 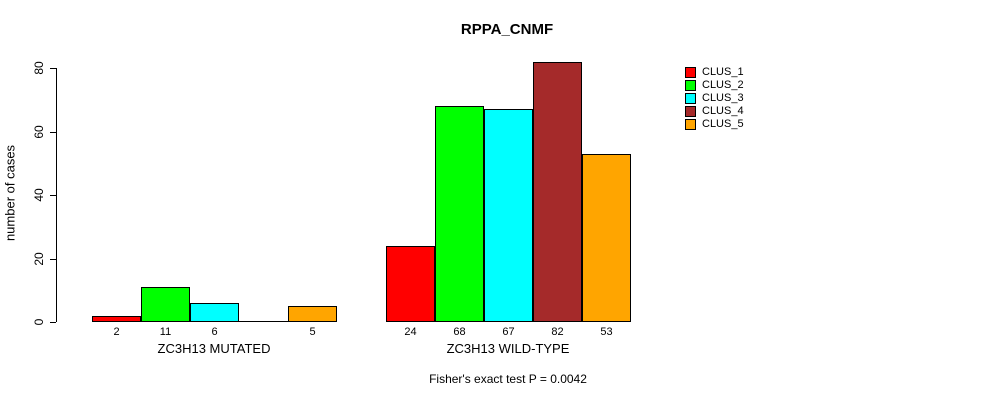 What do you see at coordinates (10, 193) in the screenshot?
I see `y-axis-label: number of cases` at bounding box center [10, 193].